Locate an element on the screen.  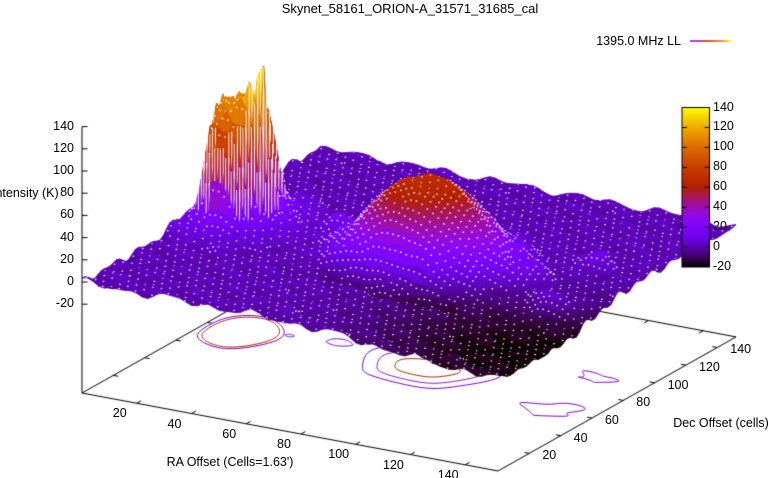
colorbar-tick-label: 0 is located at coordinates (716, 246).